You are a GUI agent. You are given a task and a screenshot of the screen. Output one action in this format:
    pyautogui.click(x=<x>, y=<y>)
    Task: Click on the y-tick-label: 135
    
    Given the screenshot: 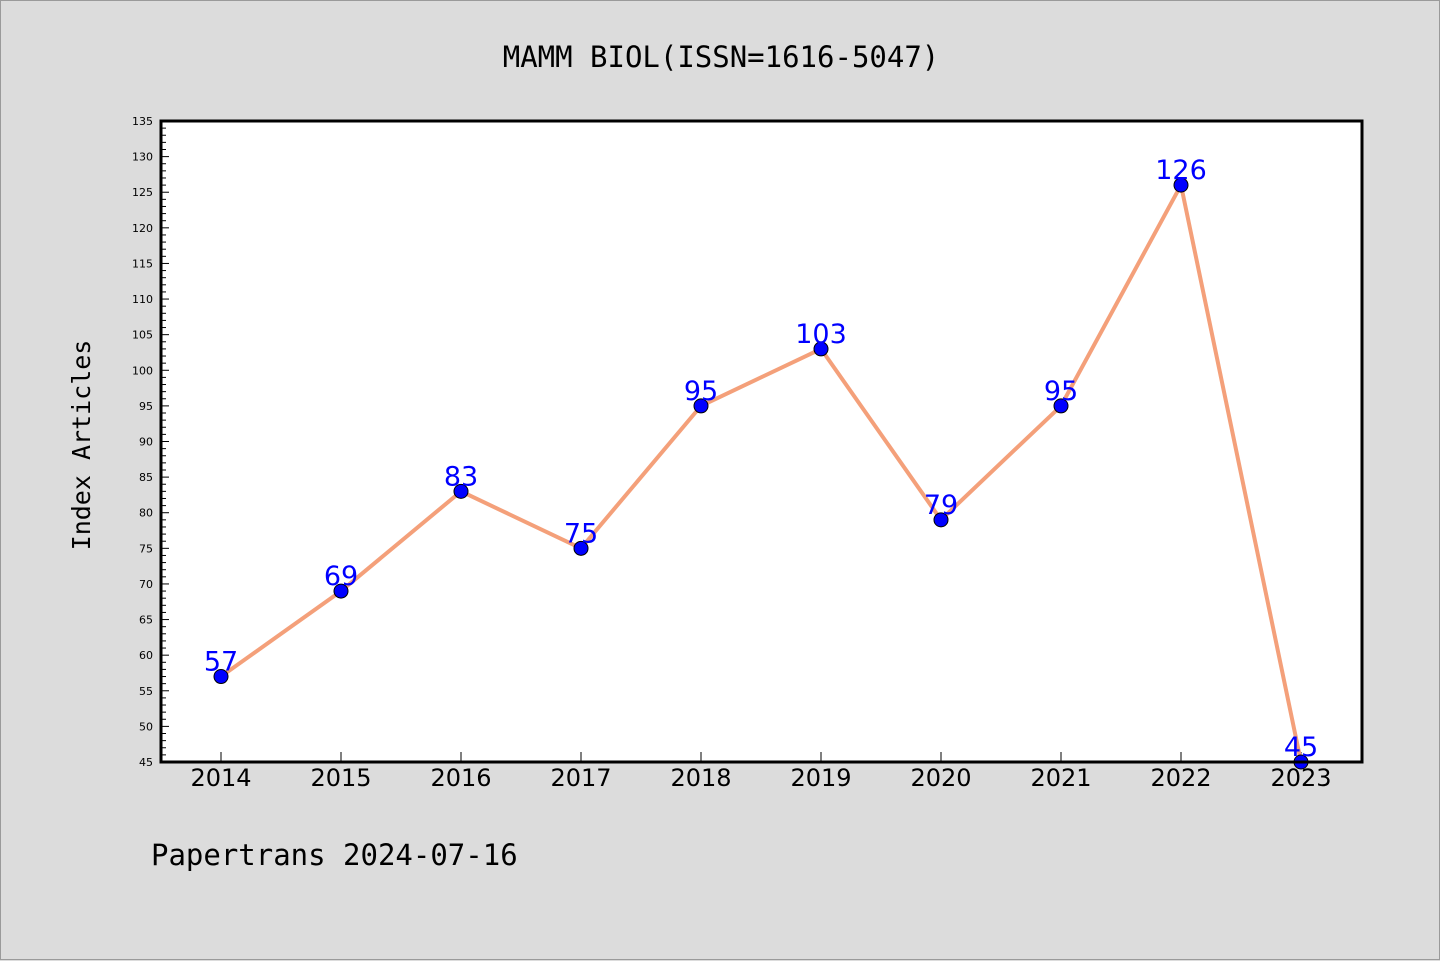 What is the action you would take?
    pyautogui.click(x=142, y=121)
    